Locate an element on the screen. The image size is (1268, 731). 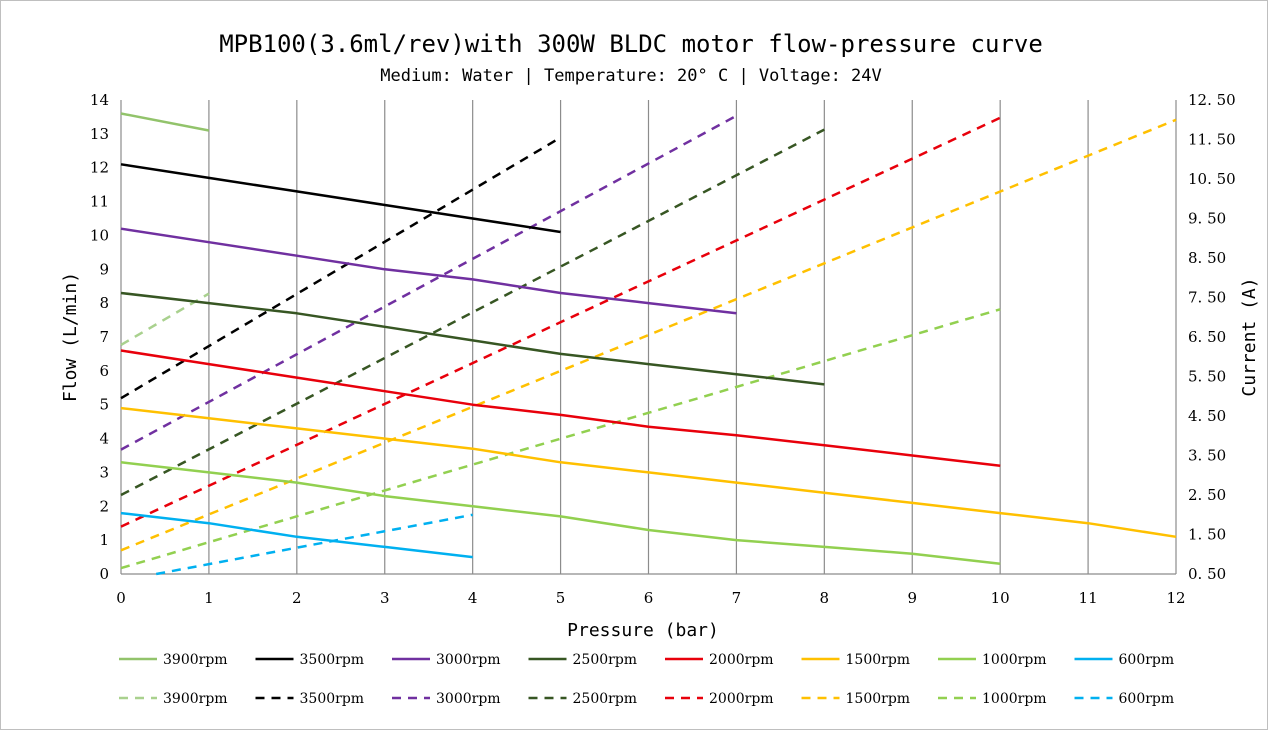
y2-tick-label-7: 7. 50 is located at coordinates (1207, 298).